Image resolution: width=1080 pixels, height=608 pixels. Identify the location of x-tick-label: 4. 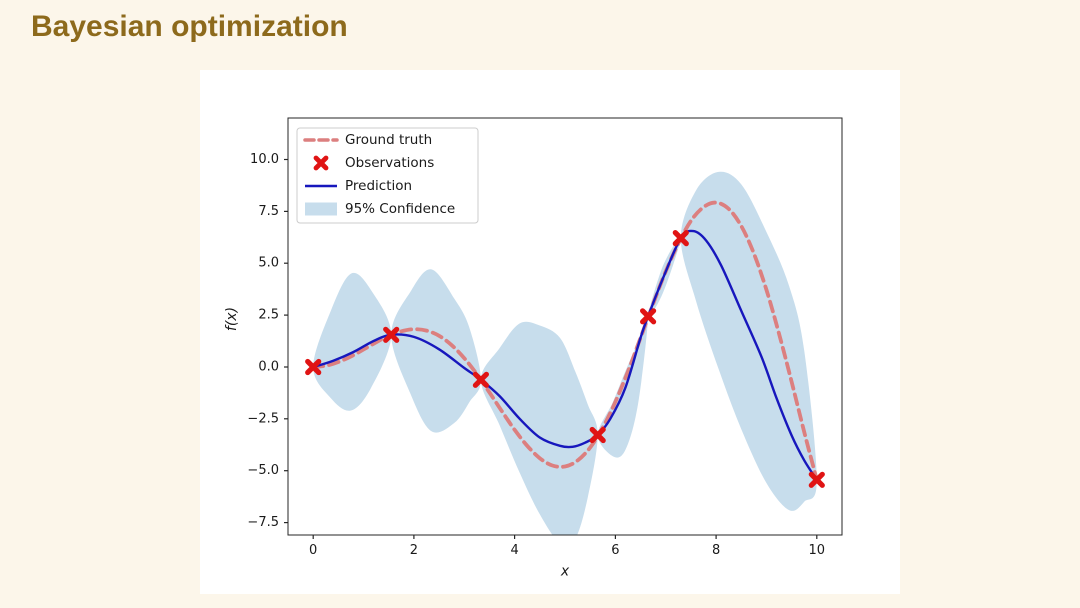
(514, 550).